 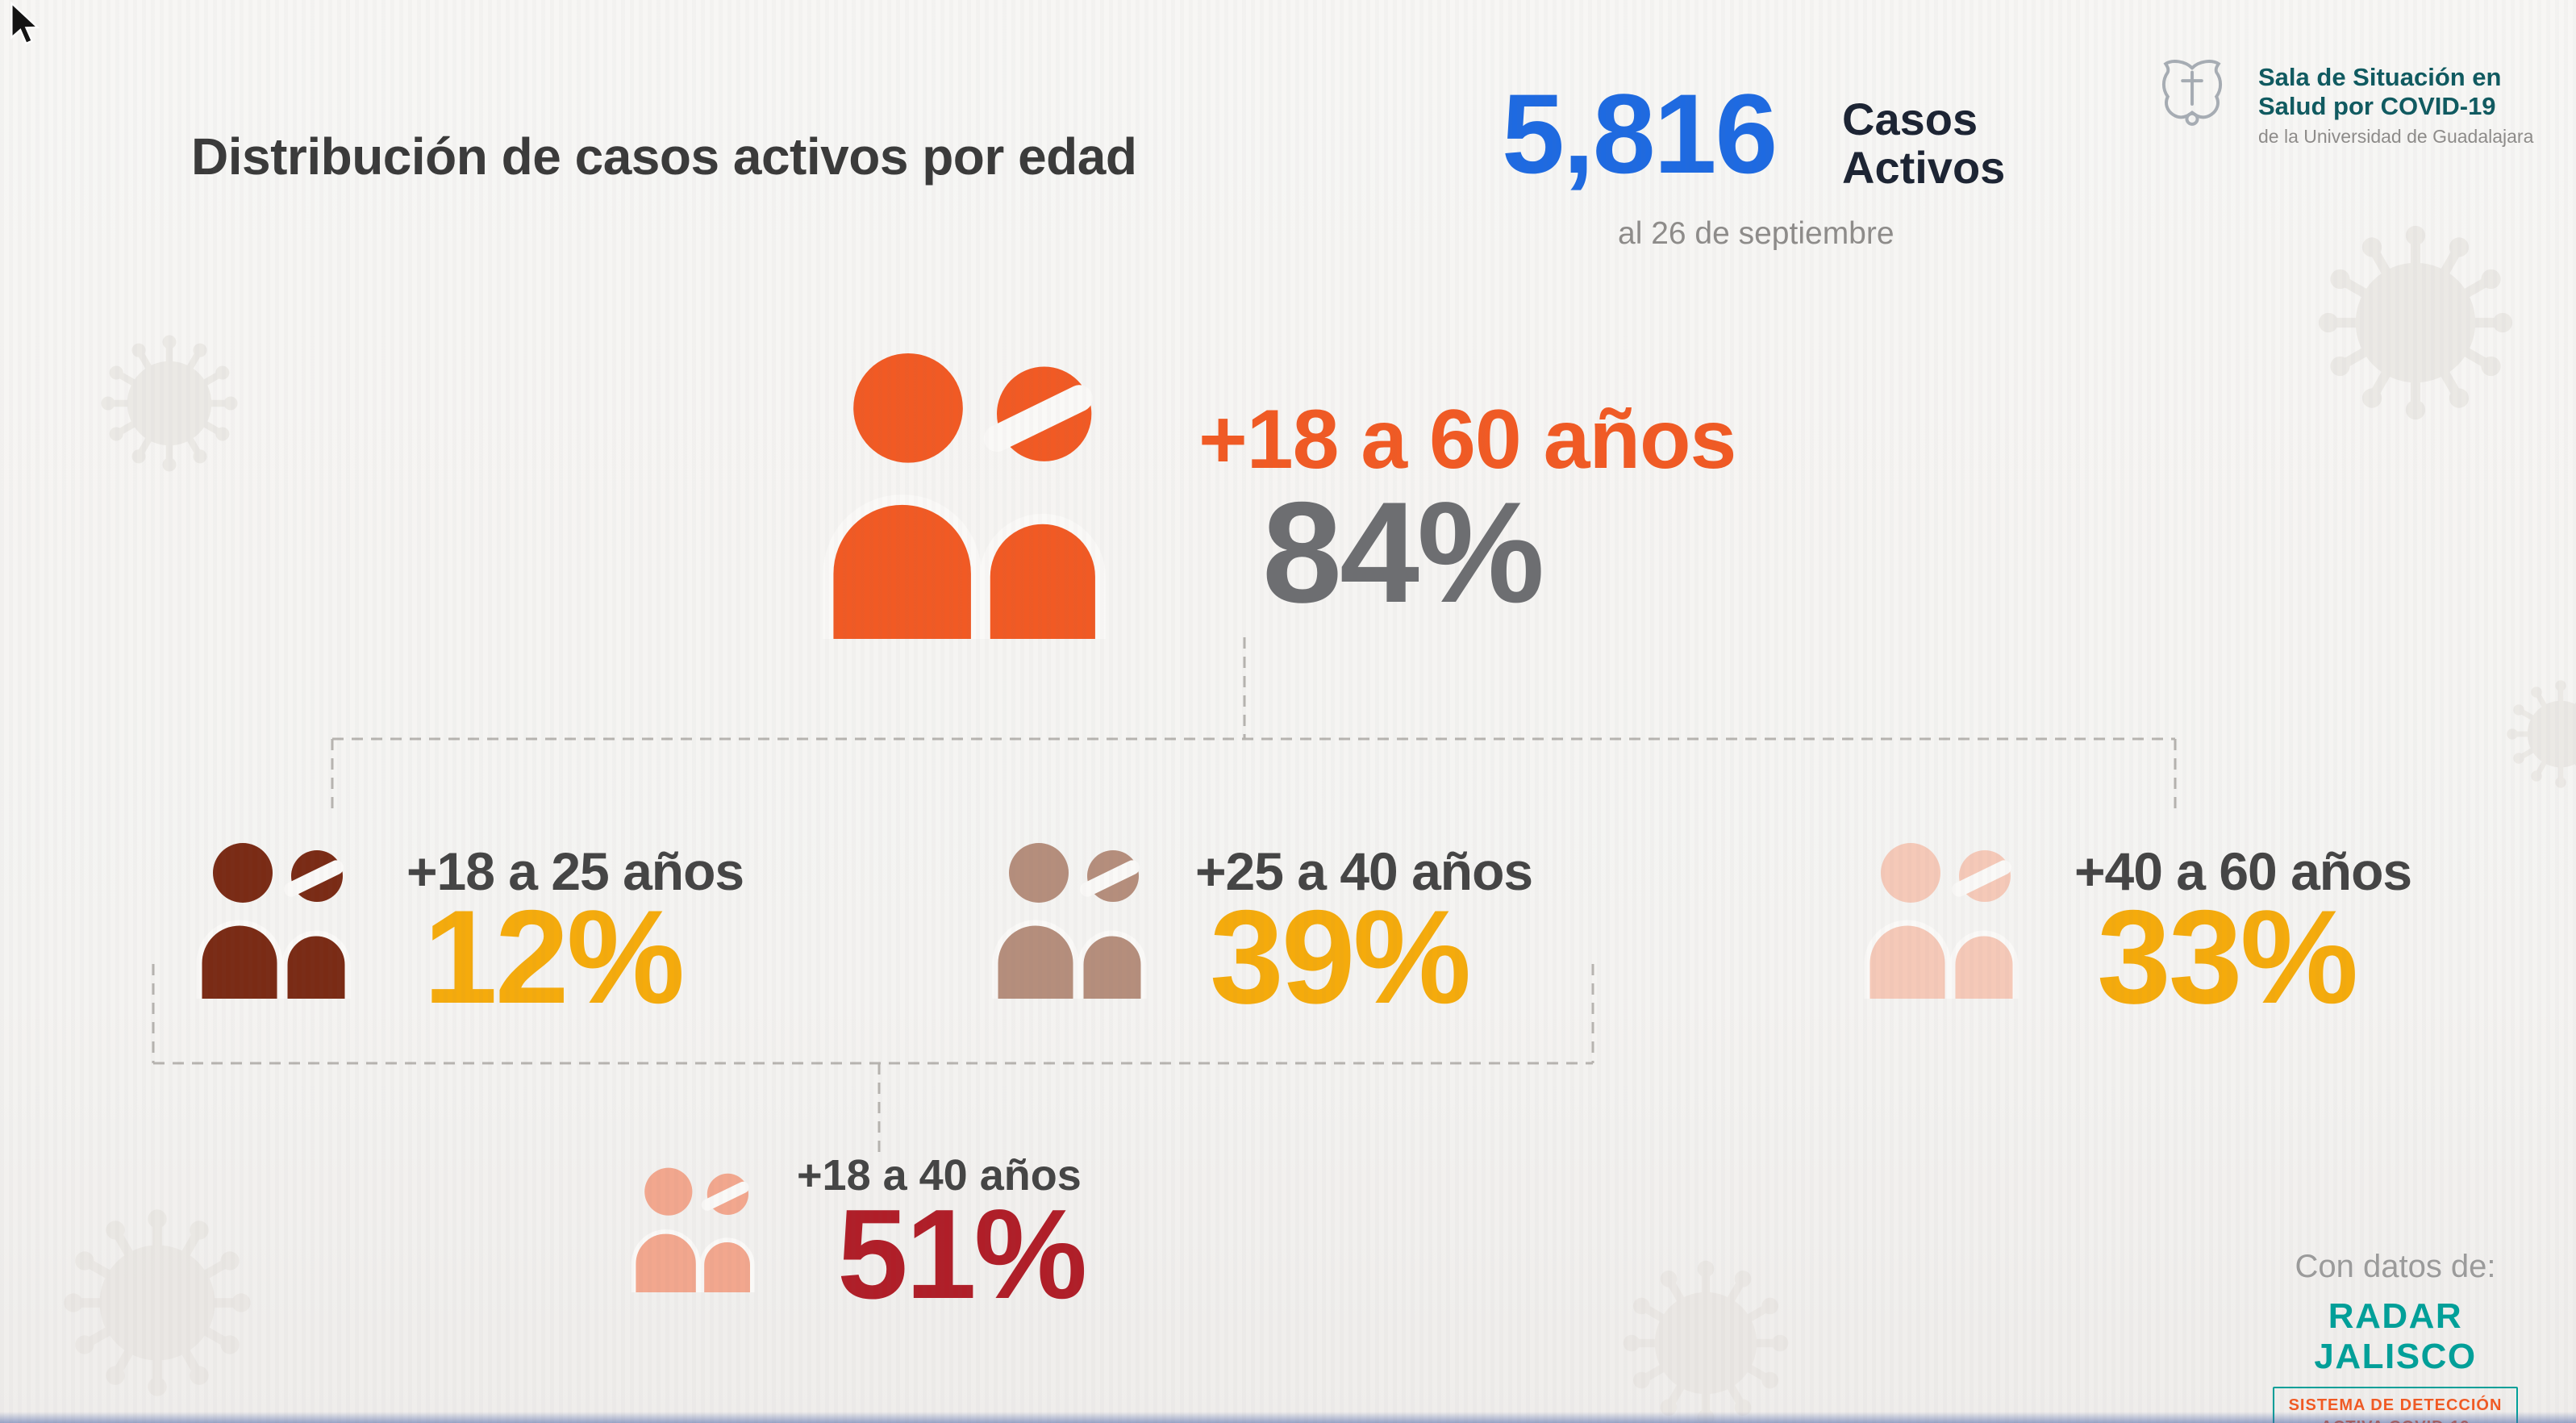 What do you see at coordinates (2395, 1405) in the screenshot?
I see `source-badge-line1: SISTEMA DE DETECCIÓN` at bounding box center [2395, 1405].